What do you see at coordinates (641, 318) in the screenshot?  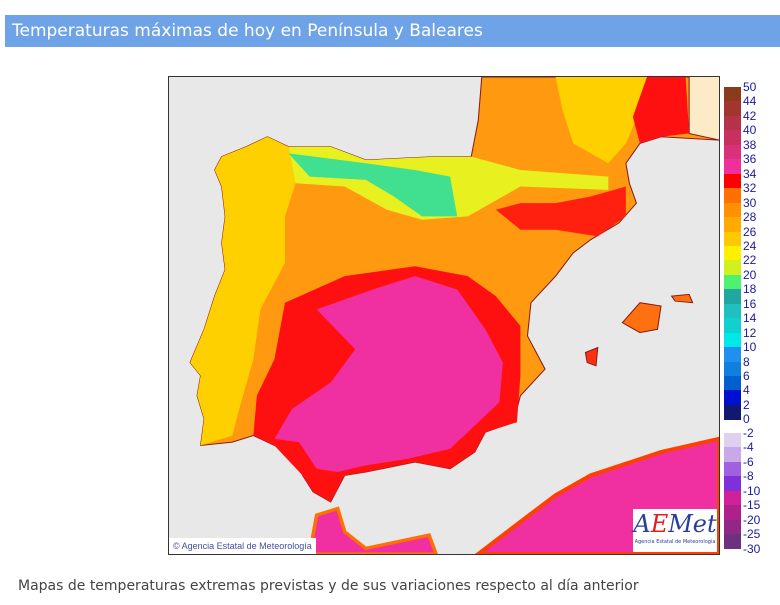 I see `mallorca` at bounding box center [641, 318].